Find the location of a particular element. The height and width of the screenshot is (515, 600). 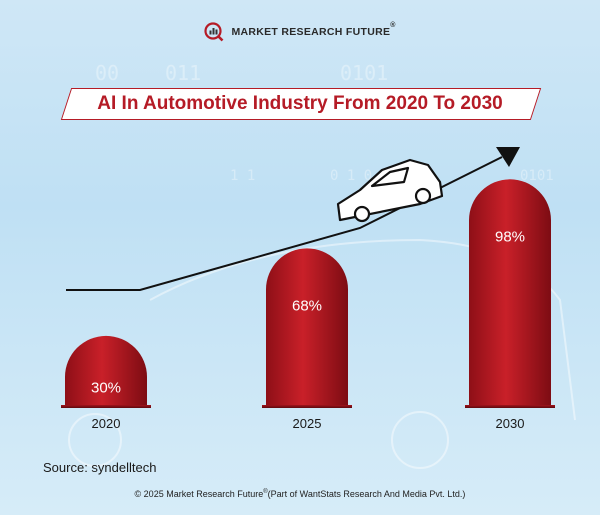

car-icon is located at coordinates (390, 190).